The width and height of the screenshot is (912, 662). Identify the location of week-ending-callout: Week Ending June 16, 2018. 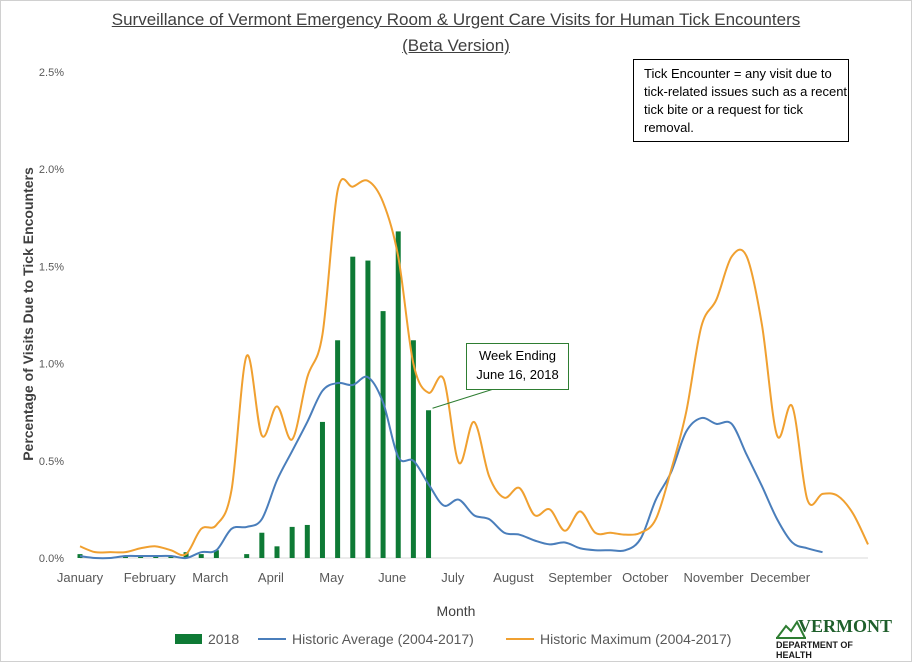
(517, 366).